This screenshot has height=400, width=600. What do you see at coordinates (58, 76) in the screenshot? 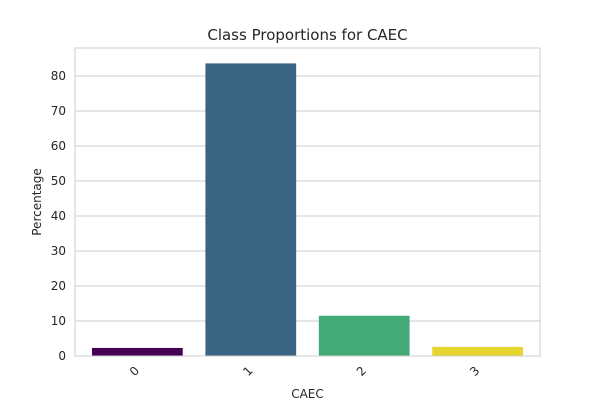
I see `y-tick-label: 80` at bounding box center [58, 76].